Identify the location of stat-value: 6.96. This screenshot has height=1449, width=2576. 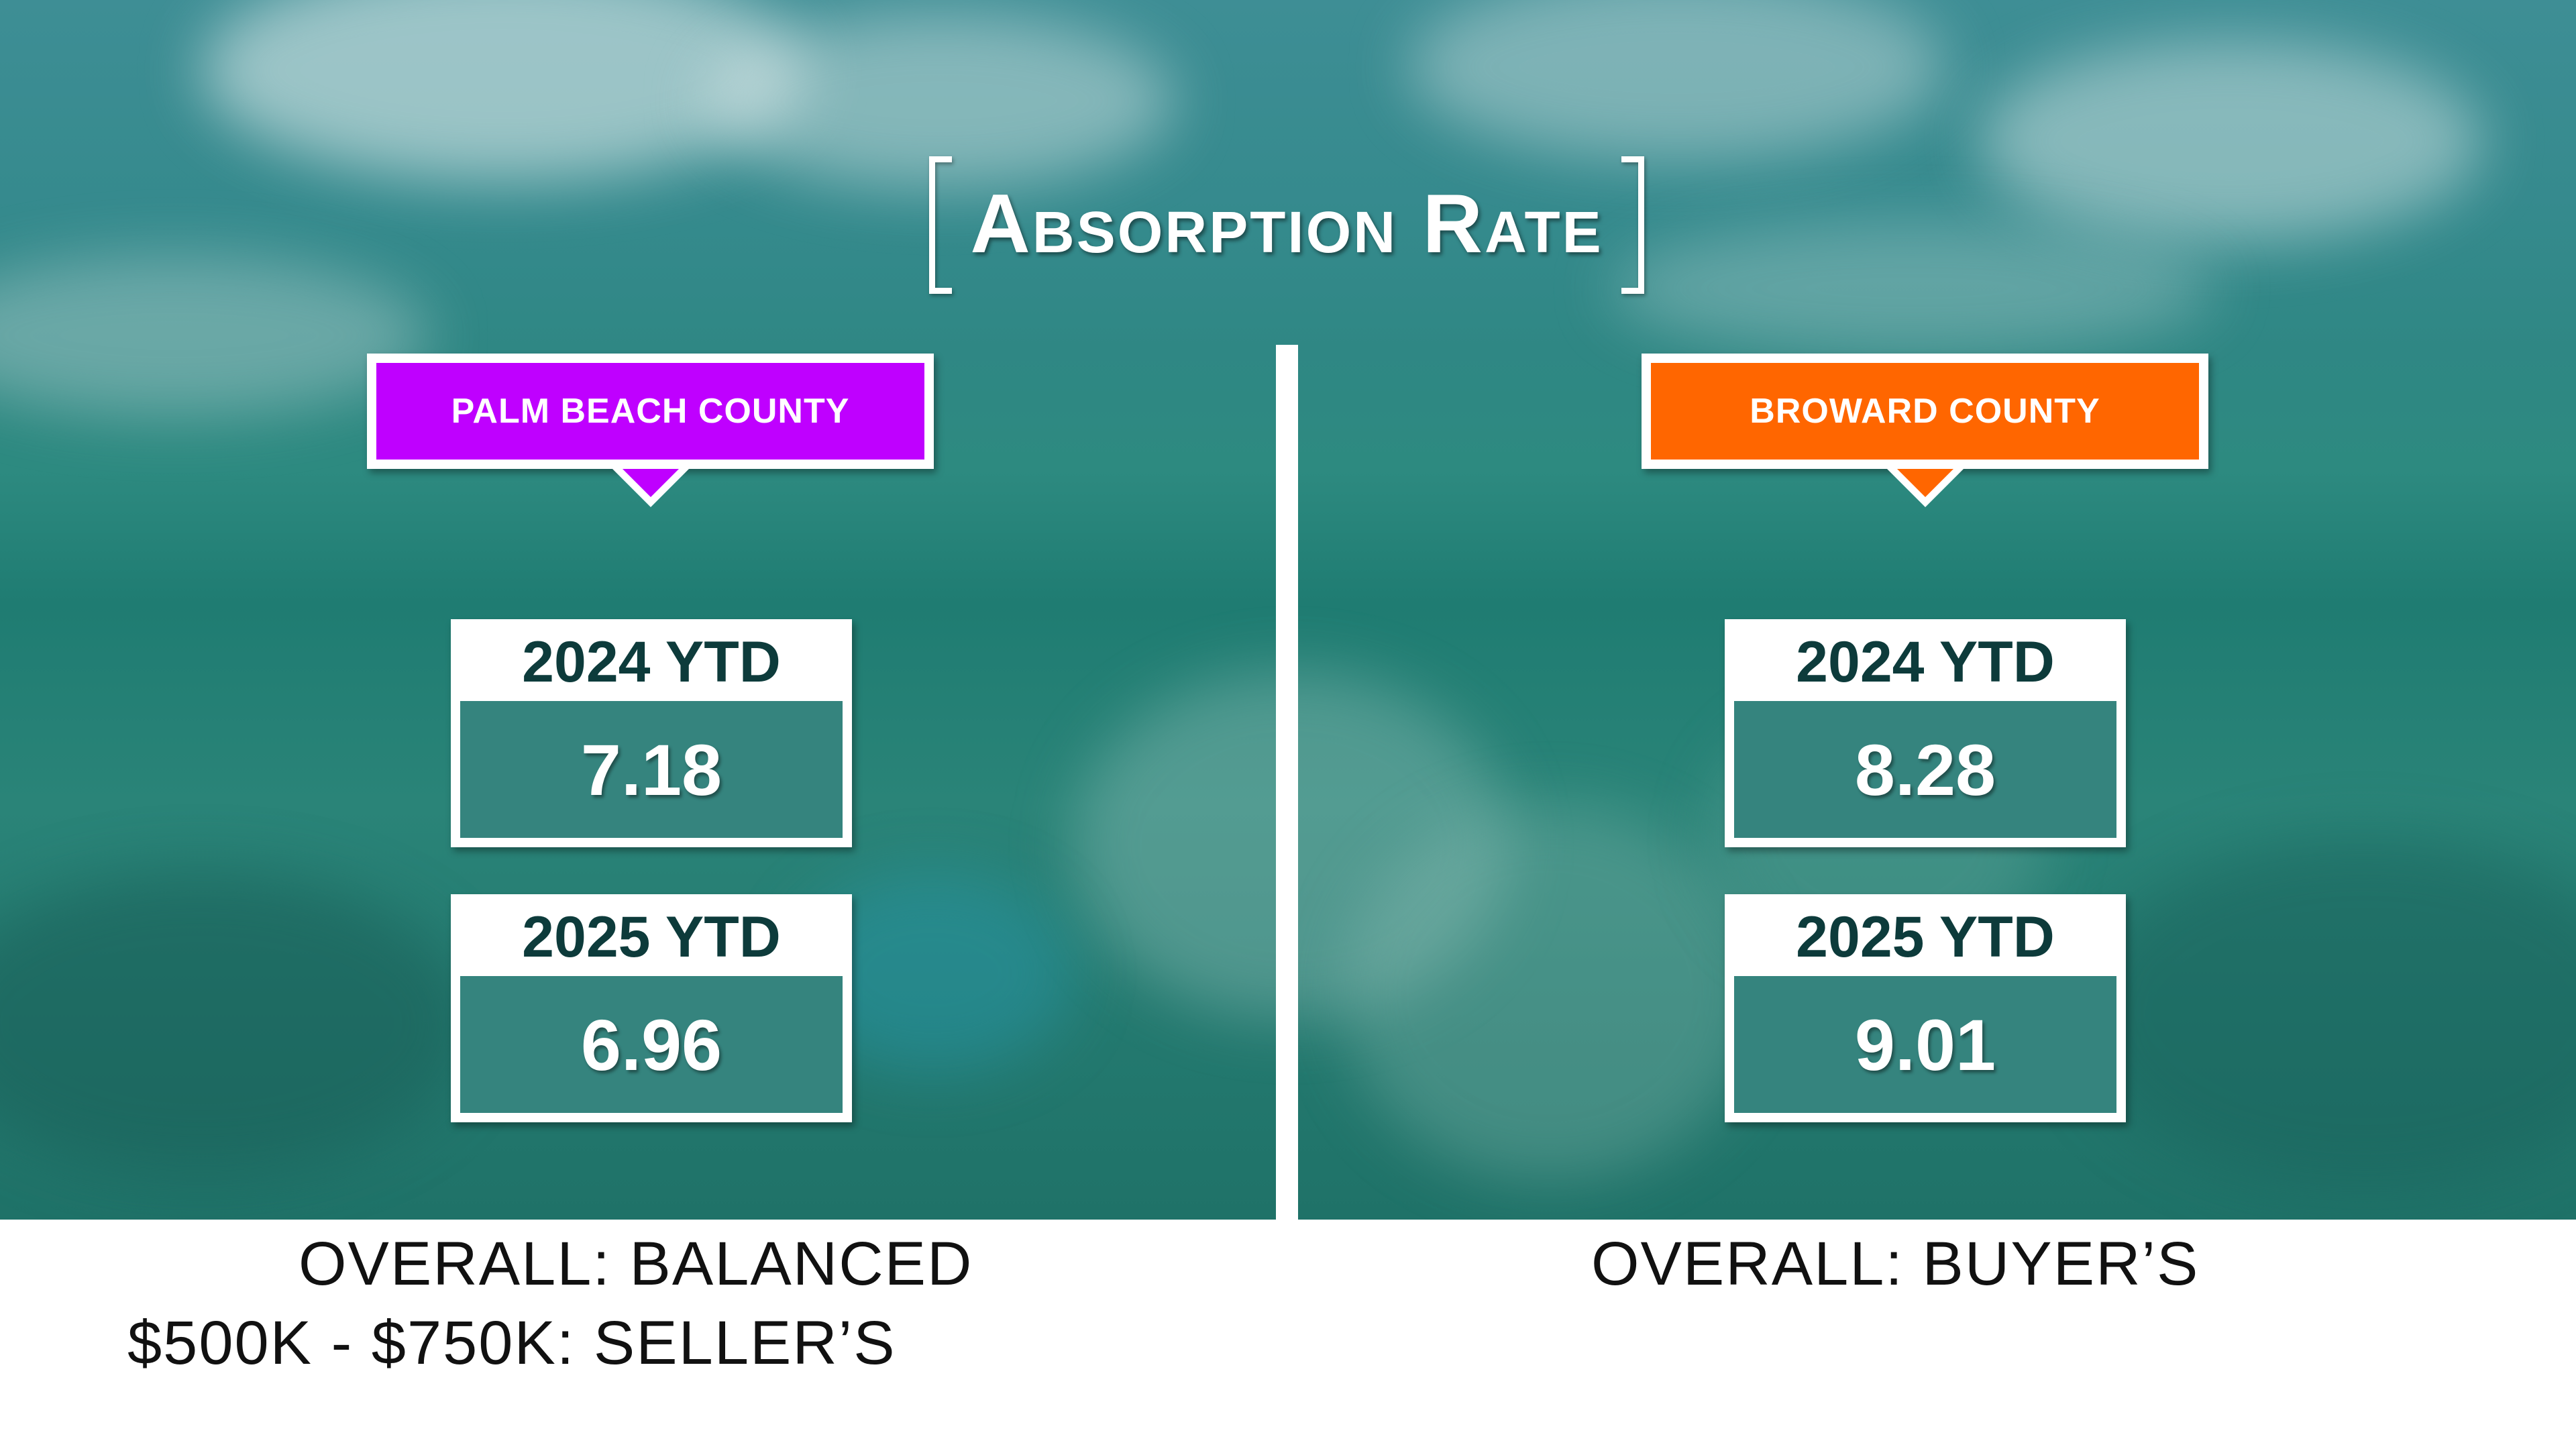
(651, 1044).